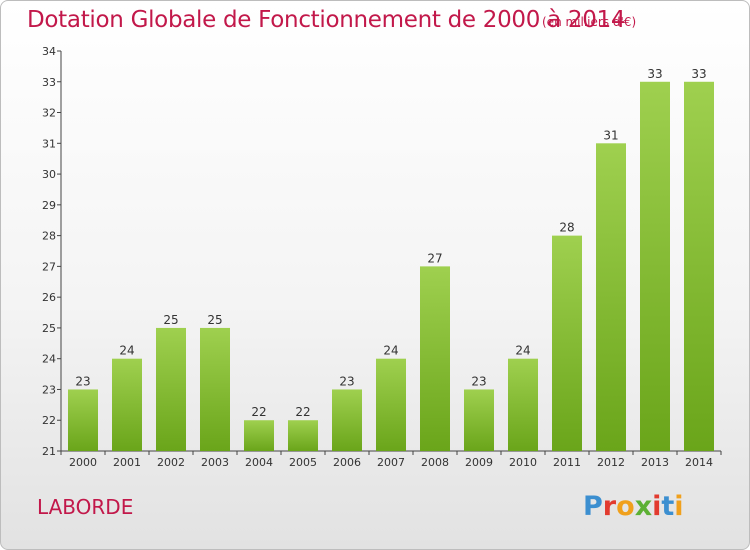 The width and height of the screenshot is (750, 550). What do you see at coordinates (49, 328) in the screenshot?
I see `y-tick-label: 25` at bounding box center [49, 328].